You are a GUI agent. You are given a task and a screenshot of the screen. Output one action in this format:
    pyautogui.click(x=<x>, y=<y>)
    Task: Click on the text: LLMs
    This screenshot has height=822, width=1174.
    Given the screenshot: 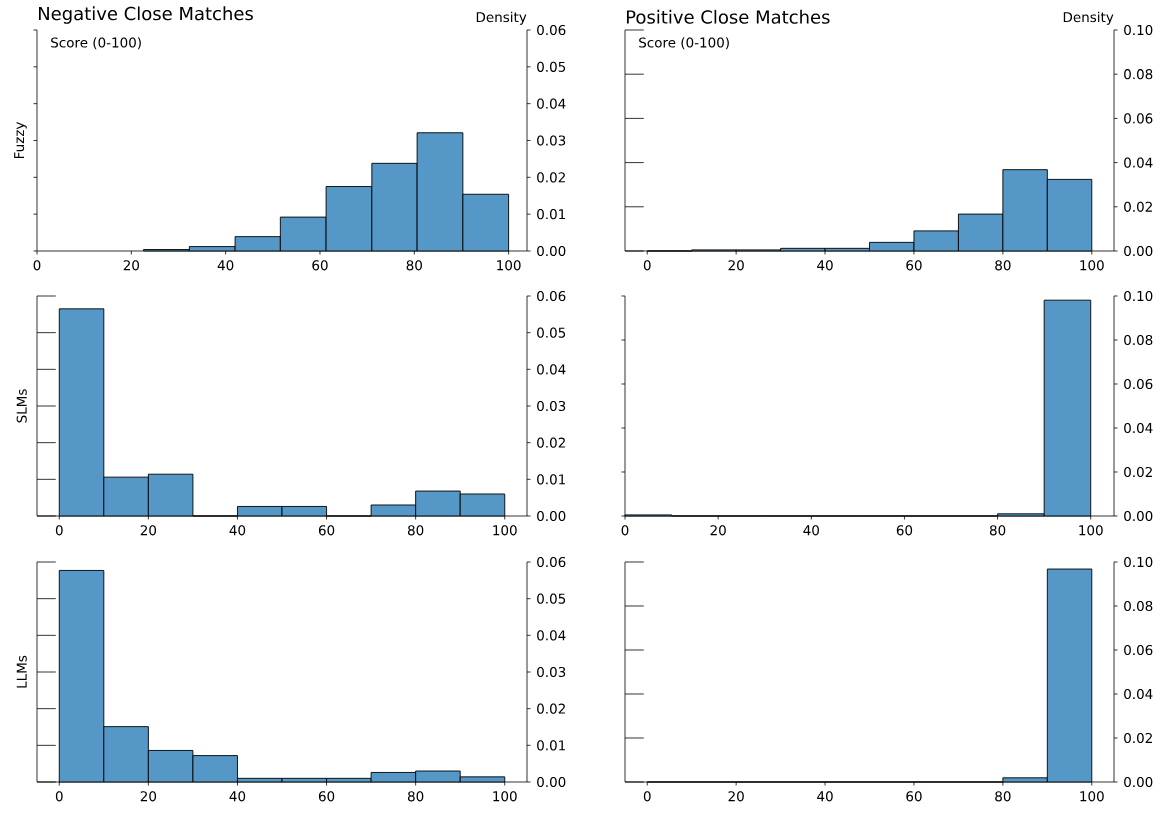 What is the action you would take?
    pyautogui.click(x=21, y=671)
    